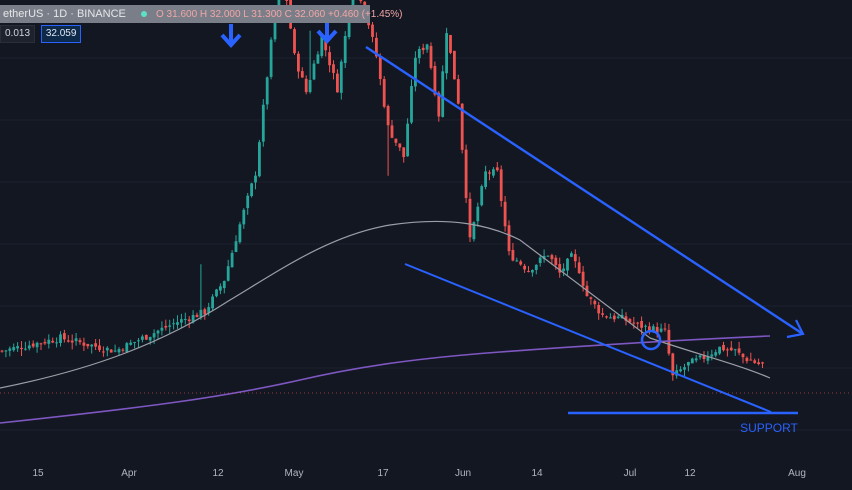 This screenshot has width=852, height=490. What do you see at coordinates (129, 473) in the screenshot?
I see `x-tick-label: Apr` at bounding box center [129, 473].